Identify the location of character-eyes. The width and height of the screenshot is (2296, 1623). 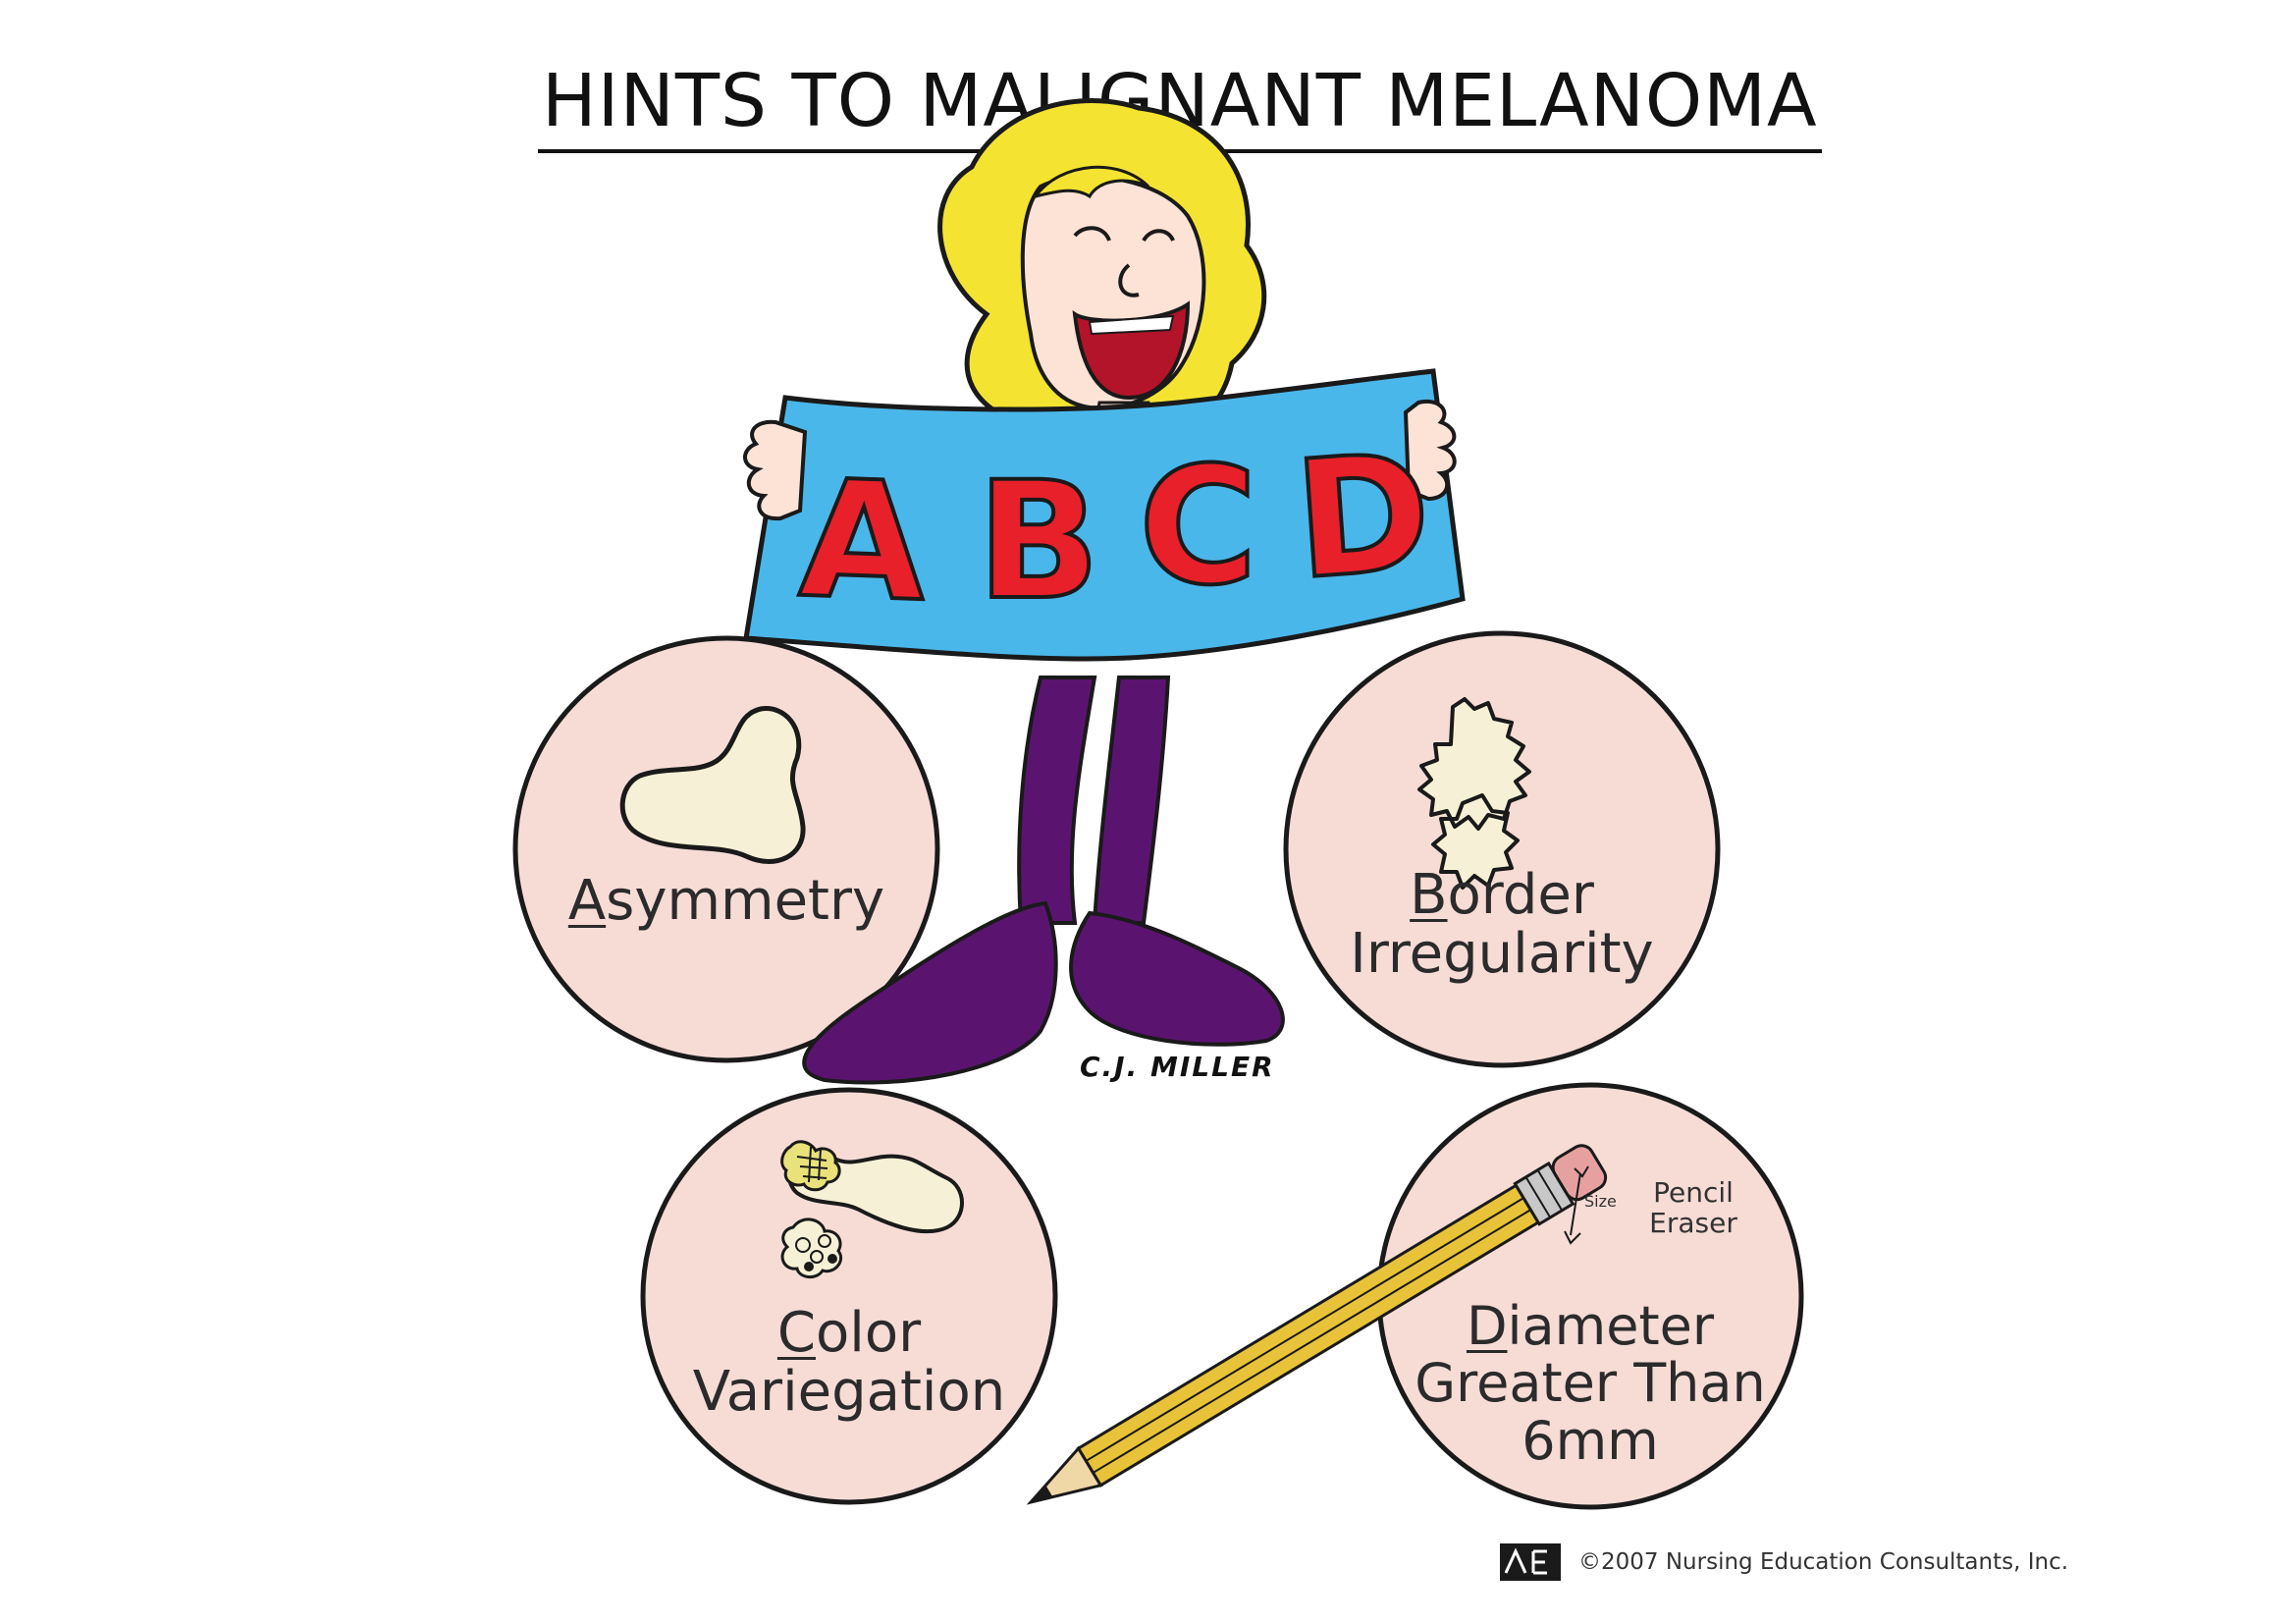
(1124, 234).